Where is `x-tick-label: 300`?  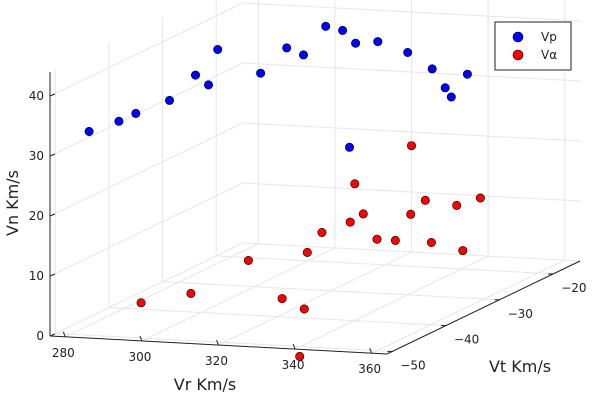
x-tick-label: 300 is located at coordinates (139, 357).